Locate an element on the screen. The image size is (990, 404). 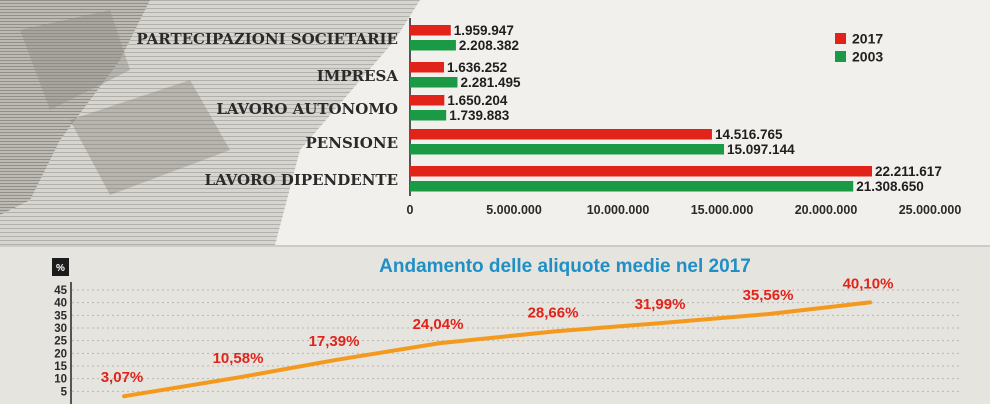
data-label: 28,66% is located at coordinates (553, 312).